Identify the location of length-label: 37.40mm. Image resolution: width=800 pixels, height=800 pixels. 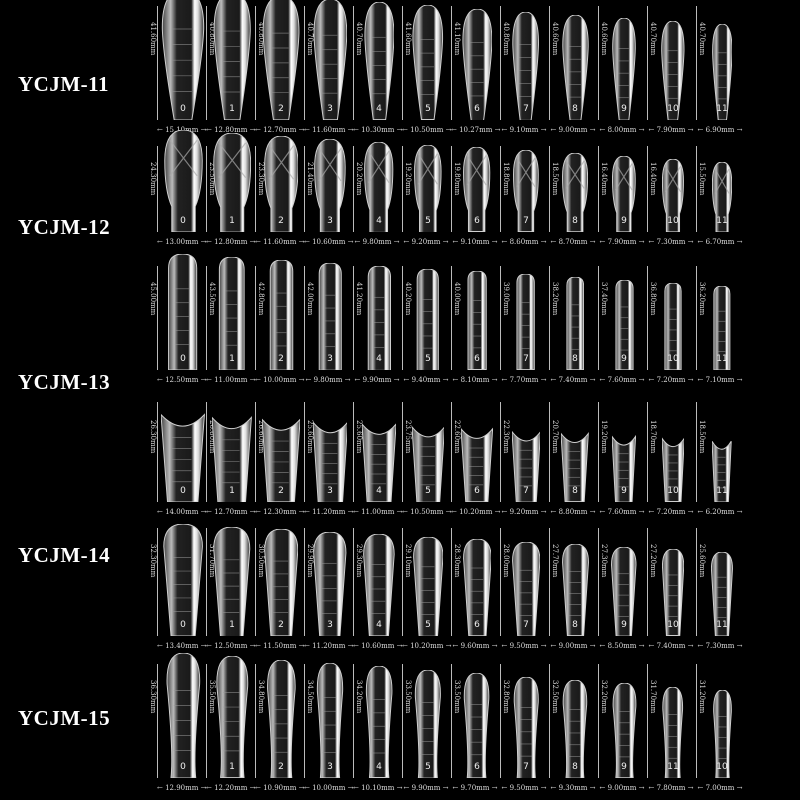
(604, 299).